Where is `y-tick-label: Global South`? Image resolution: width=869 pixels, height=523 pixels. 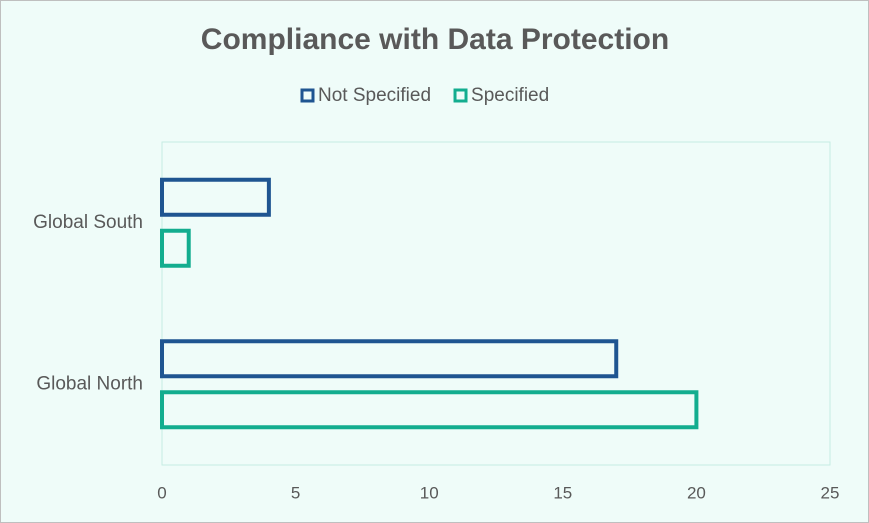 y-tick-label: Global South is located at coordinates (88, 222).